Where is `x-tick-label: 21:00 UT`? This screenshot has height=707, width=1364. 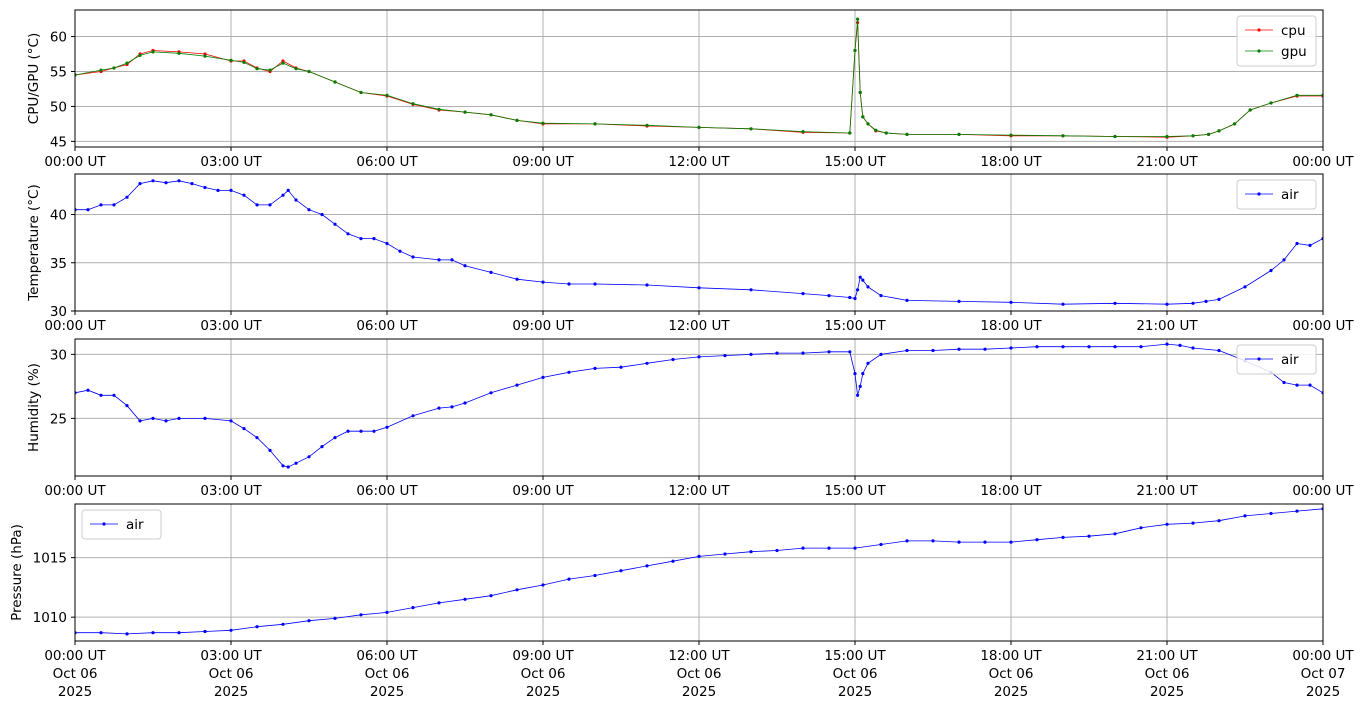
x-tick-label: 21:00 UT is located at coordinates (1167, 162).